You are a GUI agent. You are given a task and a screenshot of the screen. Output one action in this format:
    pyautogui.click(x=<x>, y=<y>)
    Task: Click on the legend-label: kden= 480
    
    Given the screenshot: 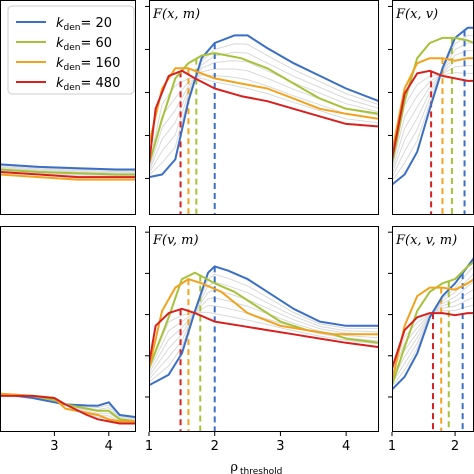 What is the action you would take?
    pyautogui.click(x=88, y=84)
    